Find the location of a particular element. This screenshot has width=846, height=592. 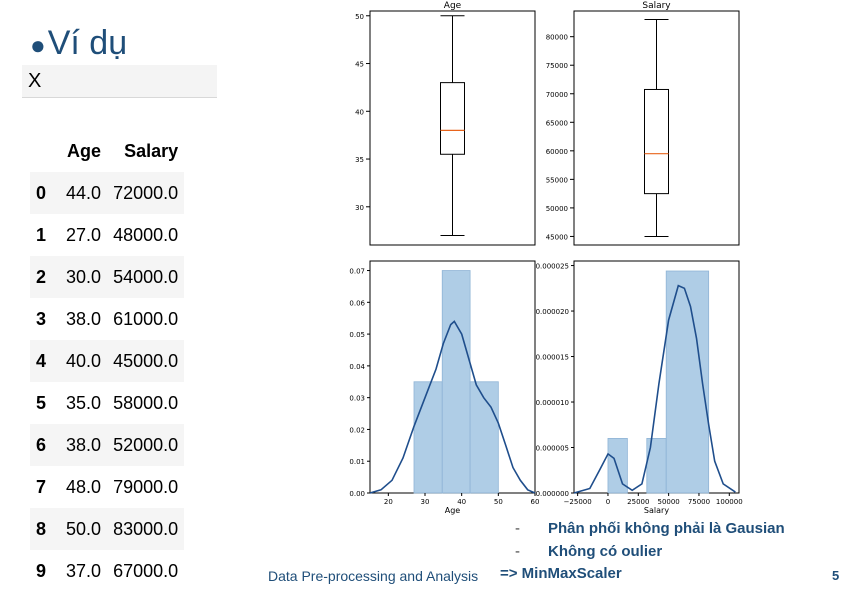

y-tick-label: 0.05 is located at coordinates (357, 335).